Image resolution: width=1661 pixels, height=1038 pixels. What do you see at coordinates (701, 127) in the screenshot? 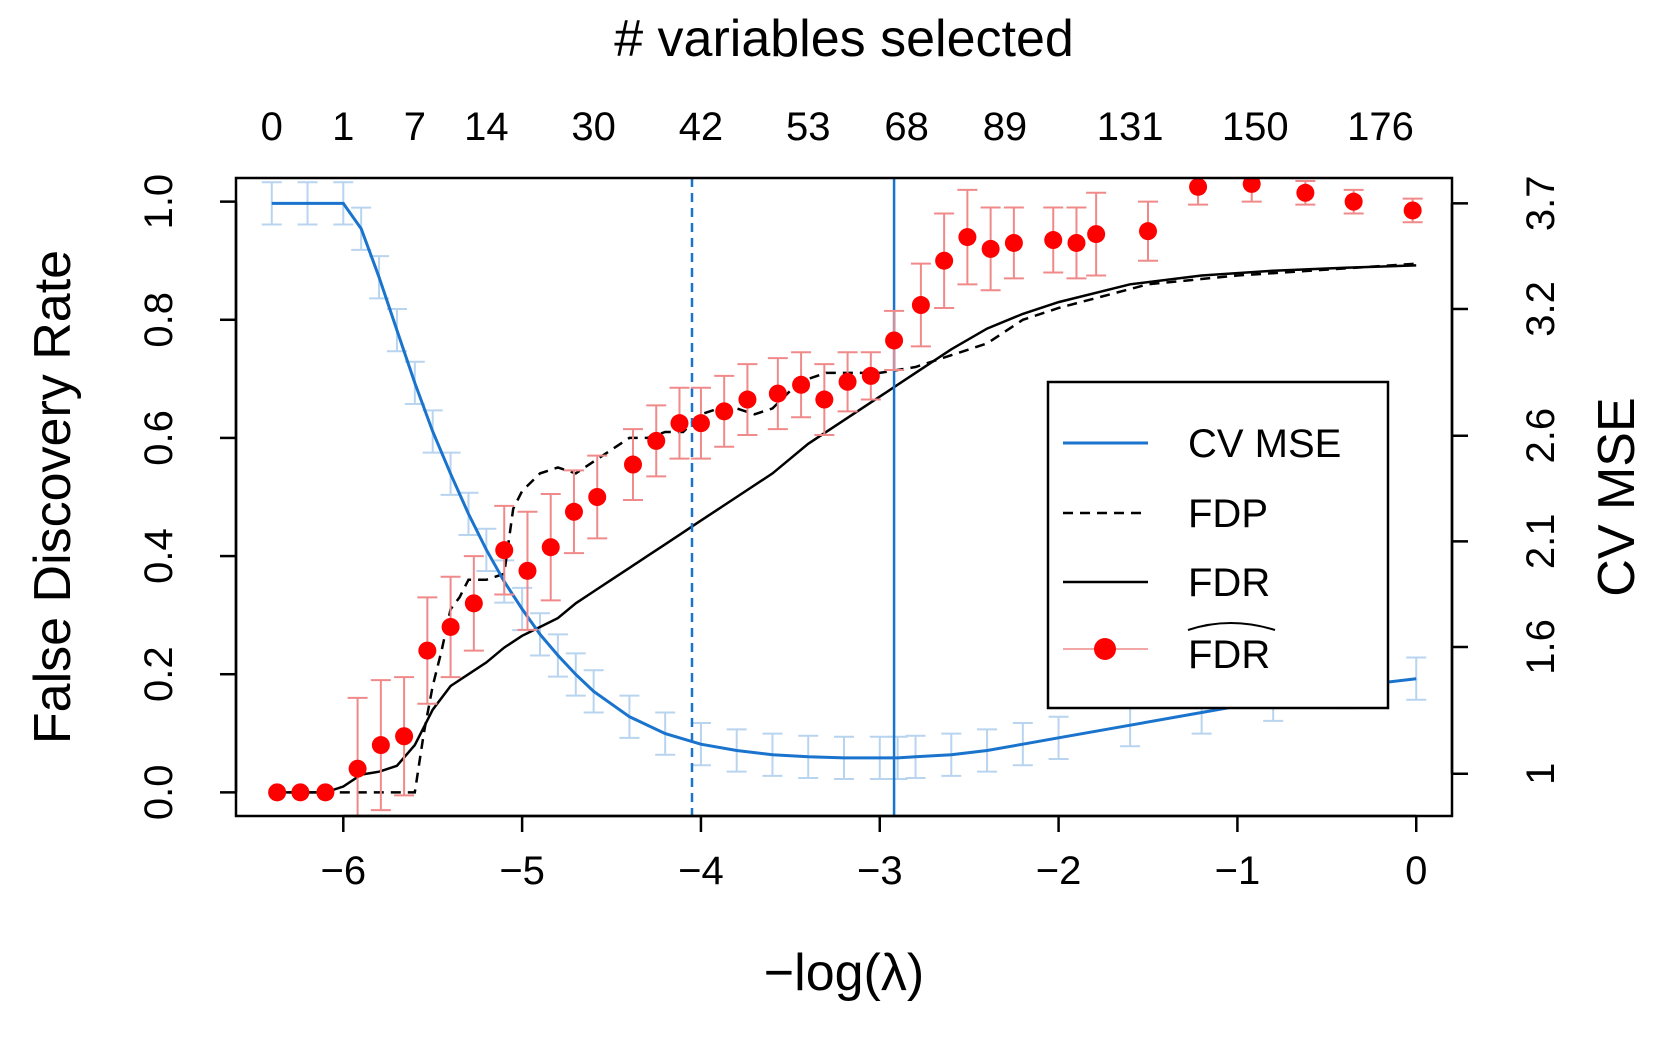
I see `top-tick-label: 42` at bounding box center [701, 127].